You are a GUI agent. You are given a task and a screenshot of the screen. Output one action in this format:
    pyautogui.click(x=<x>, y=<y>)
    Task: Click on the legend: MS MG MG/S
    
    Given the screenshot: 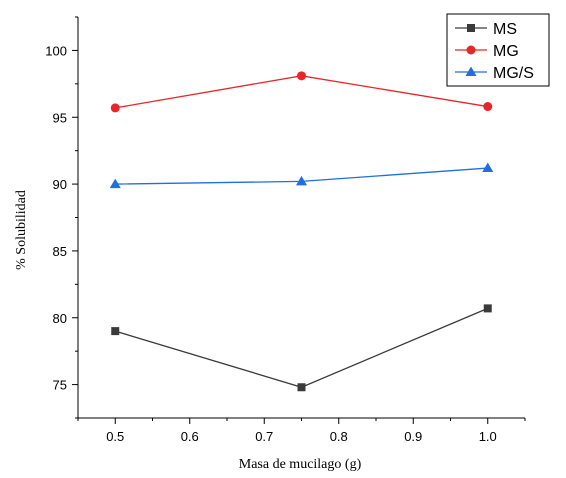 What is the action you would take?
    pyautogui.click(x=498, y=50)
    